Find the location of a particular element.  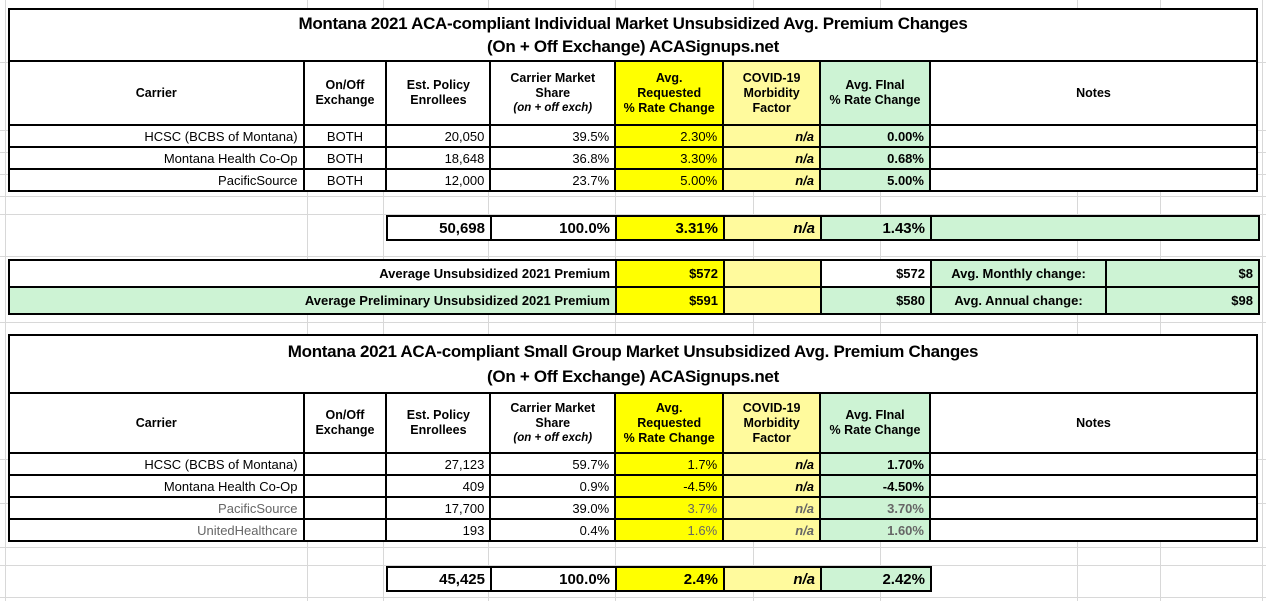

requested-rate-cell: 3.7% is located at coordinates (669, 508).